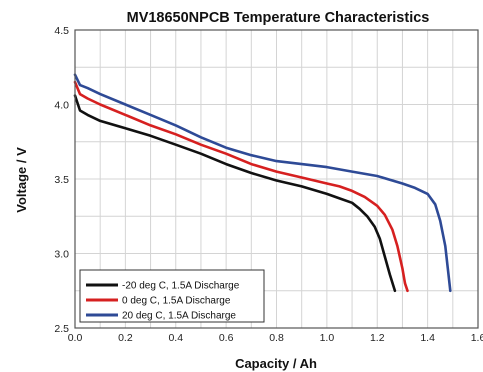  I want to click on legend-label-2: 0 deg C, 1.5A Discharge, so click(176, 301).